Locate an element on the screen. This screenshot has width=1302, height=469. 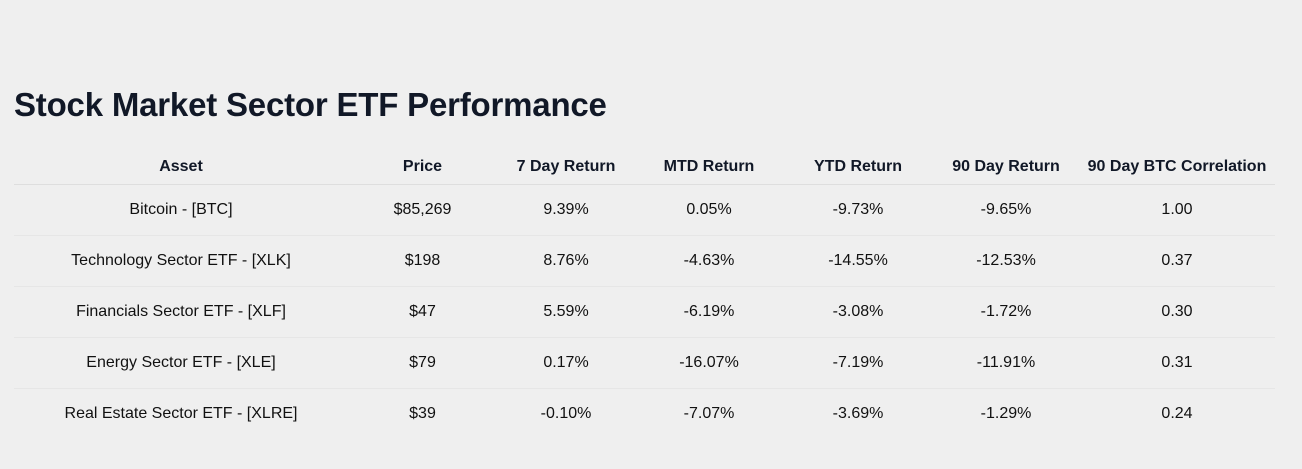
cell-price: $85,269 is located at coordinates (422, 210).